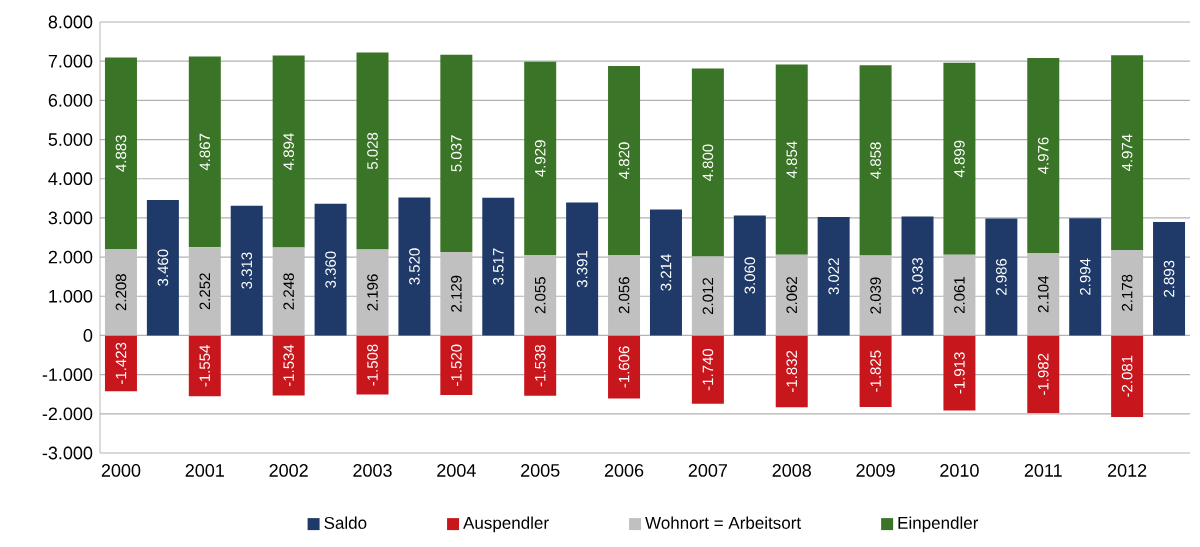 This screenshot has width=1200, height=547. What do you see at coordinates (506, 524) in the screenshot?
I see `legend-label: Auspendler` at bounding box center [506, 524].